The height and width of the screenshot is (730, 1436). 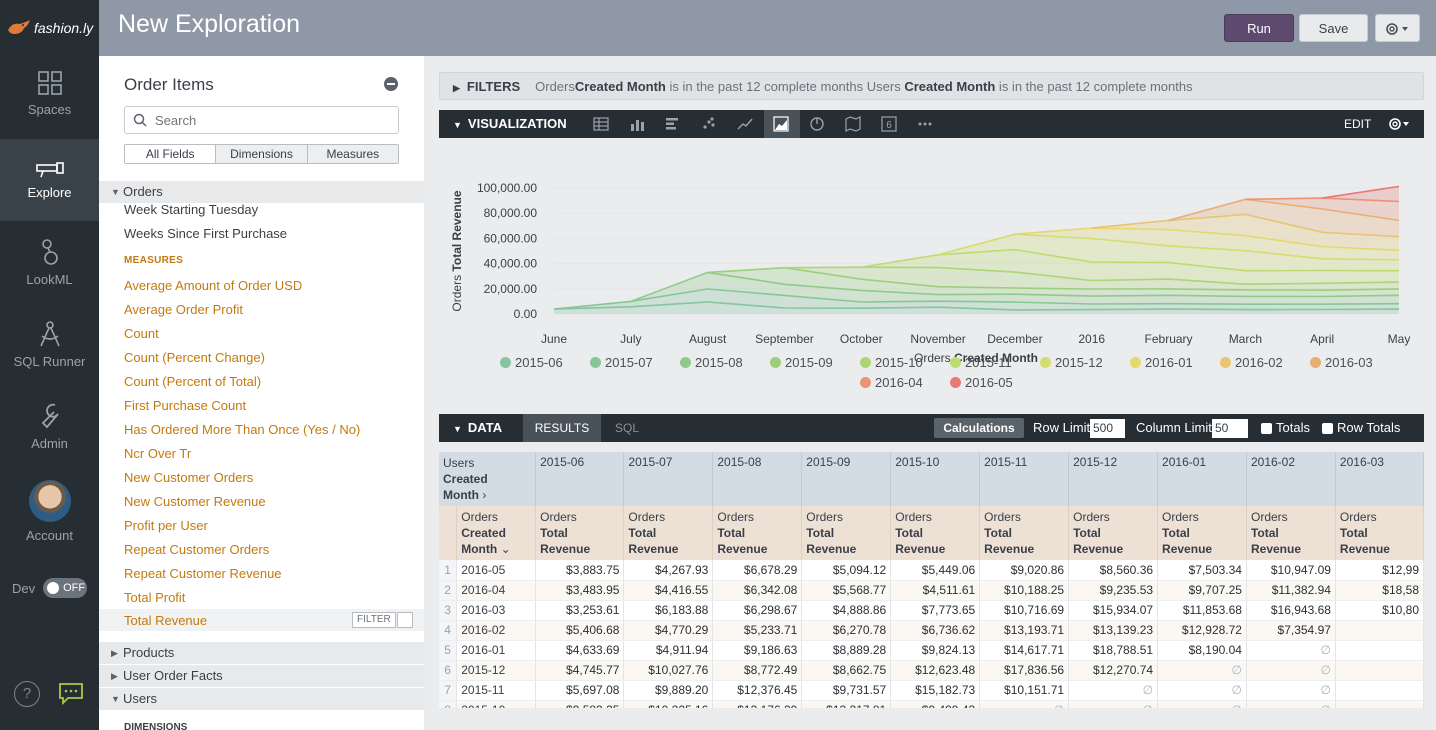 What do you see at coordinates (621, 362) in the screenshot?
I see `legend-item: 2015-07` at bounding box center [621, 362].